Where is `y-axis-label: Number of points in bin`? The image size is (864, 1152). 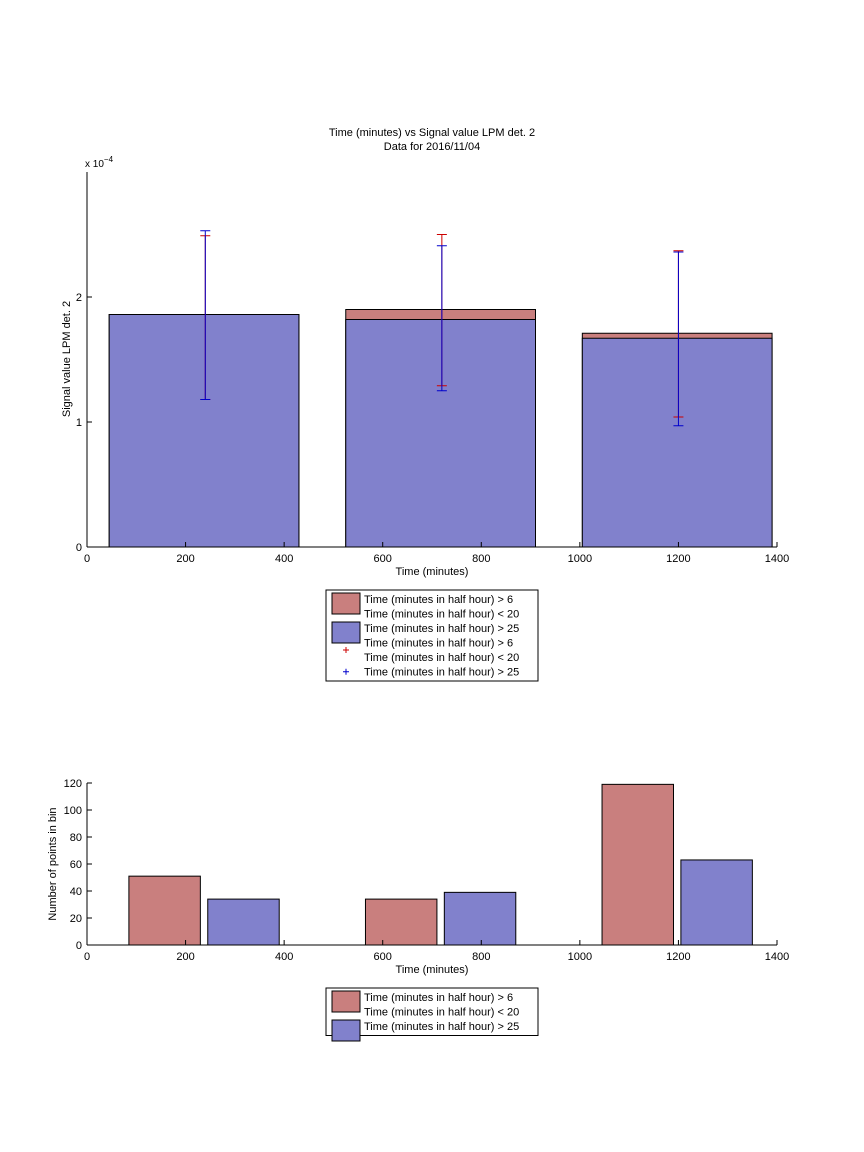
y-axis-label: Number of points in bin is located at coordinates (53, 863).